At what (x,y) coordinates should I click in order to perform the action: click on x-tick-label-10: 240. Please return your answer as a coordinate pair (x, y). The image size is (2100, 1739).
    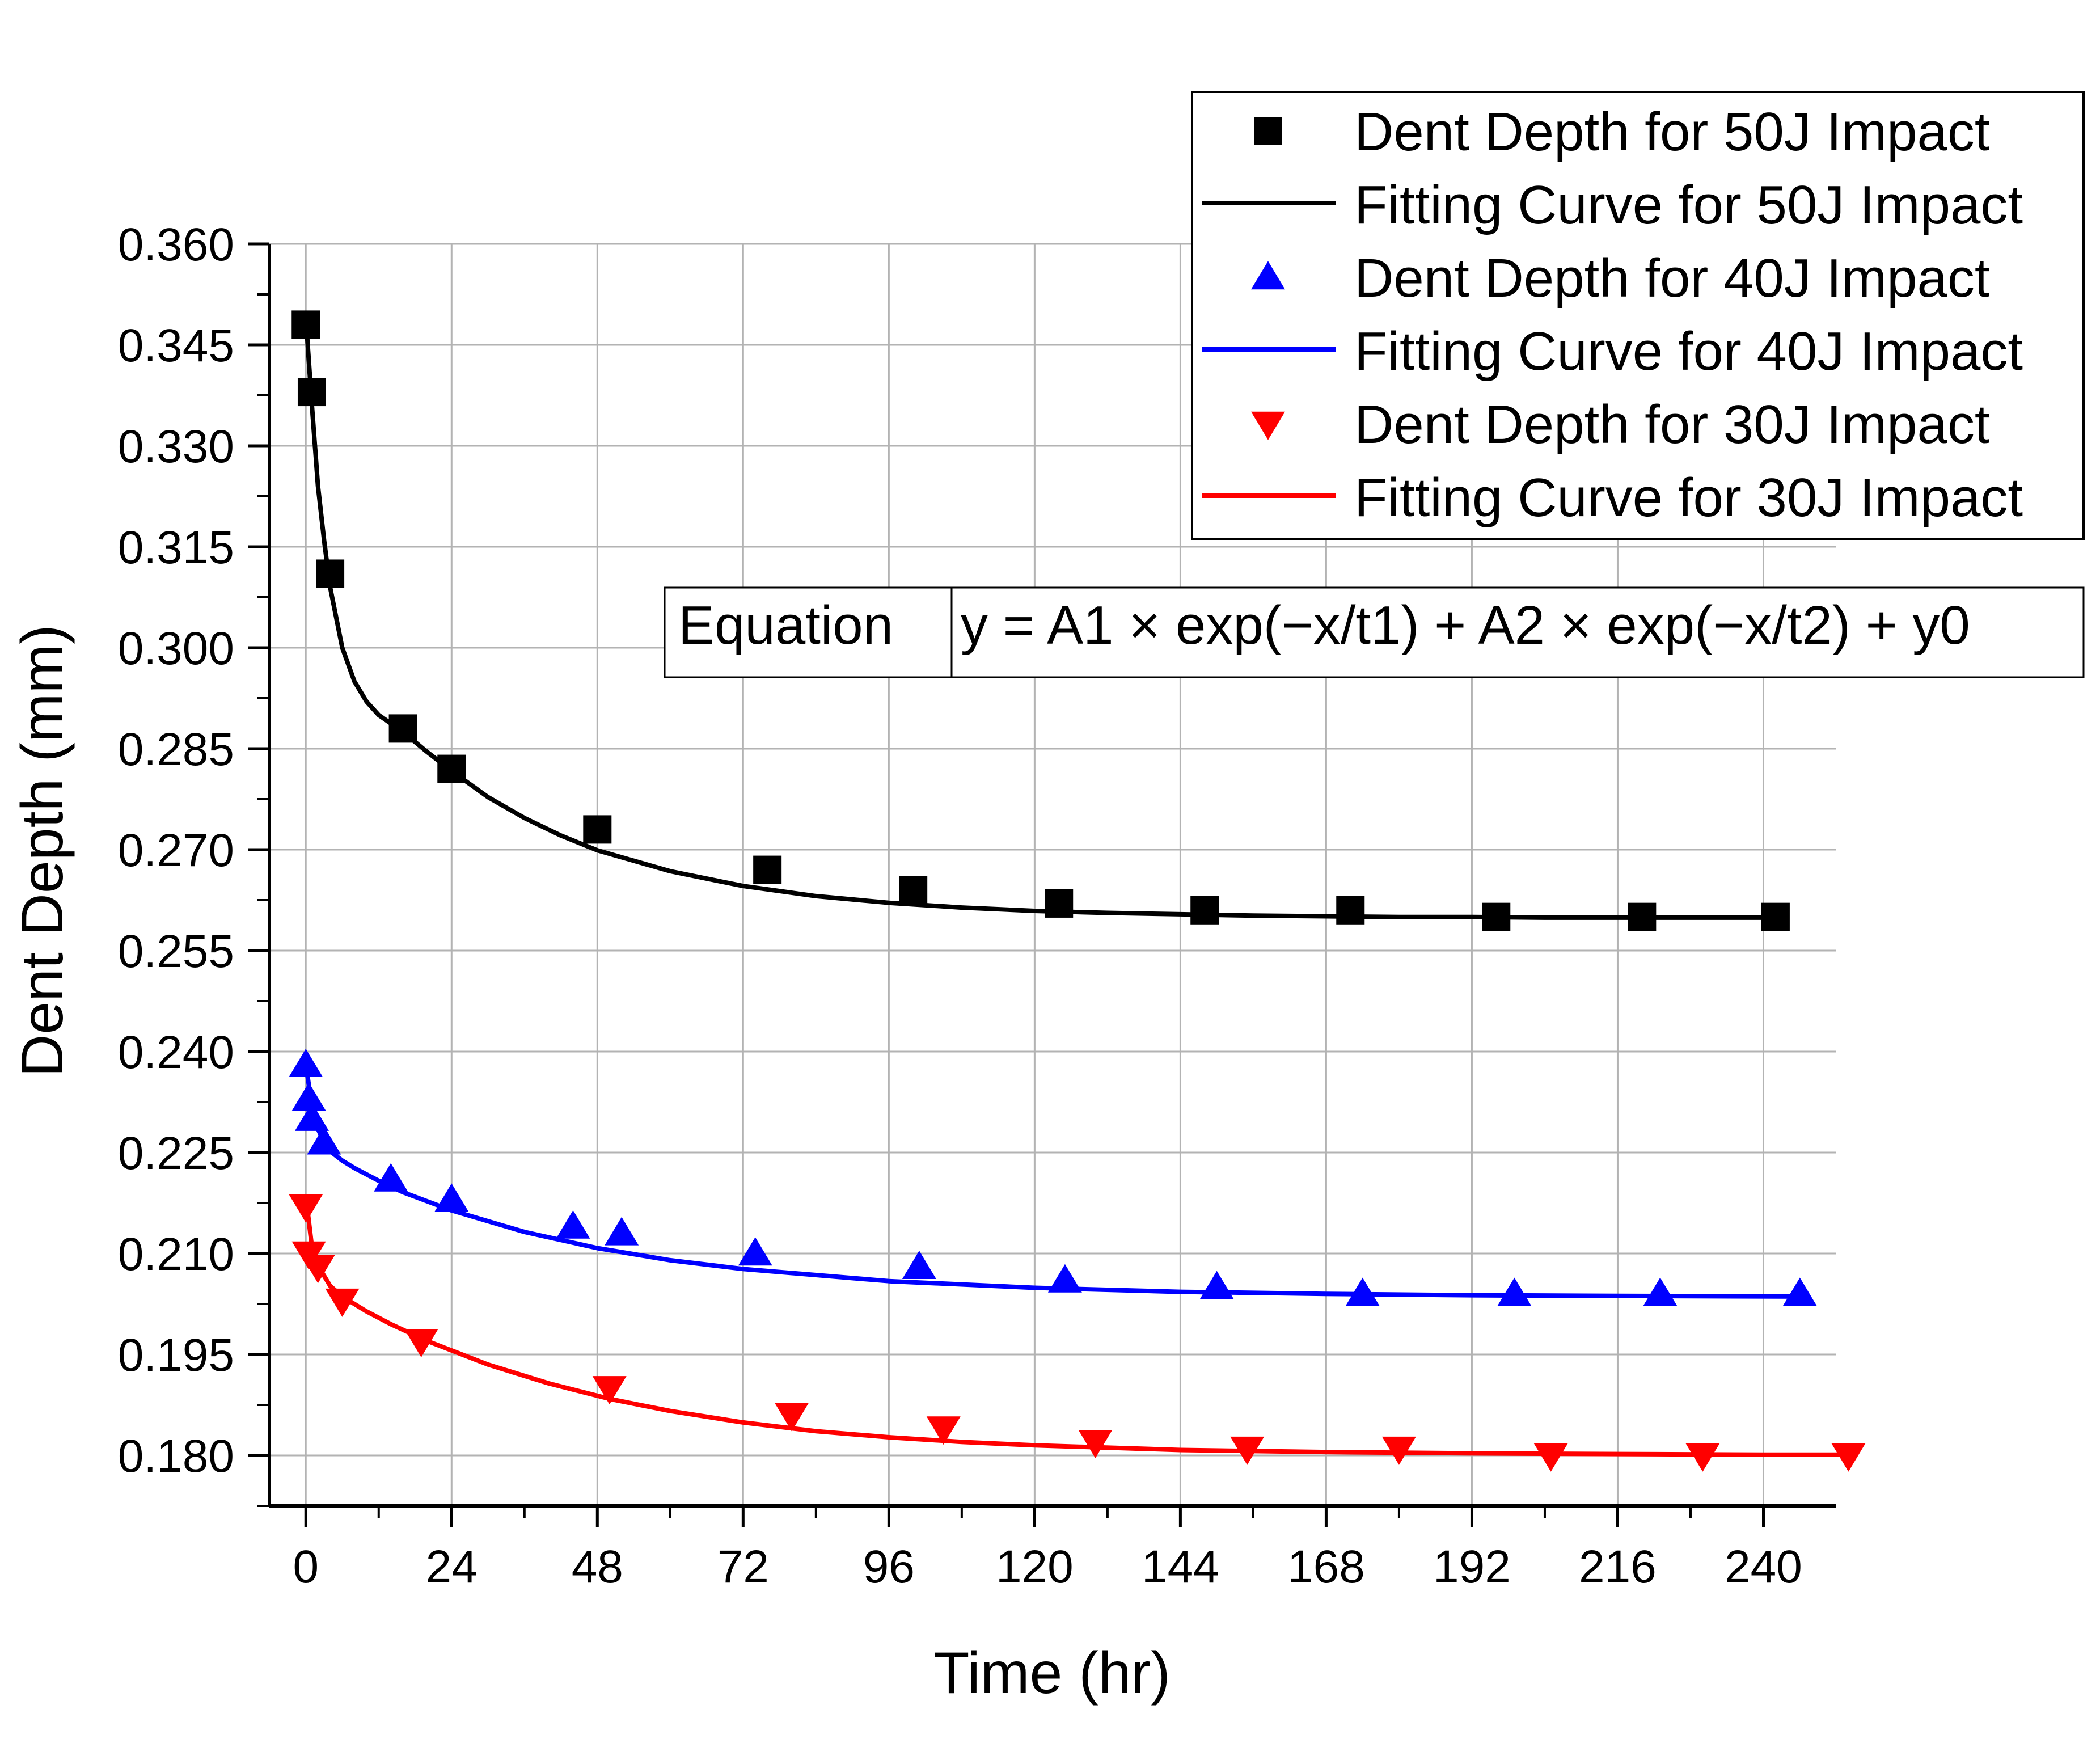
    Looking at the image, I should click on (1763, 1567).